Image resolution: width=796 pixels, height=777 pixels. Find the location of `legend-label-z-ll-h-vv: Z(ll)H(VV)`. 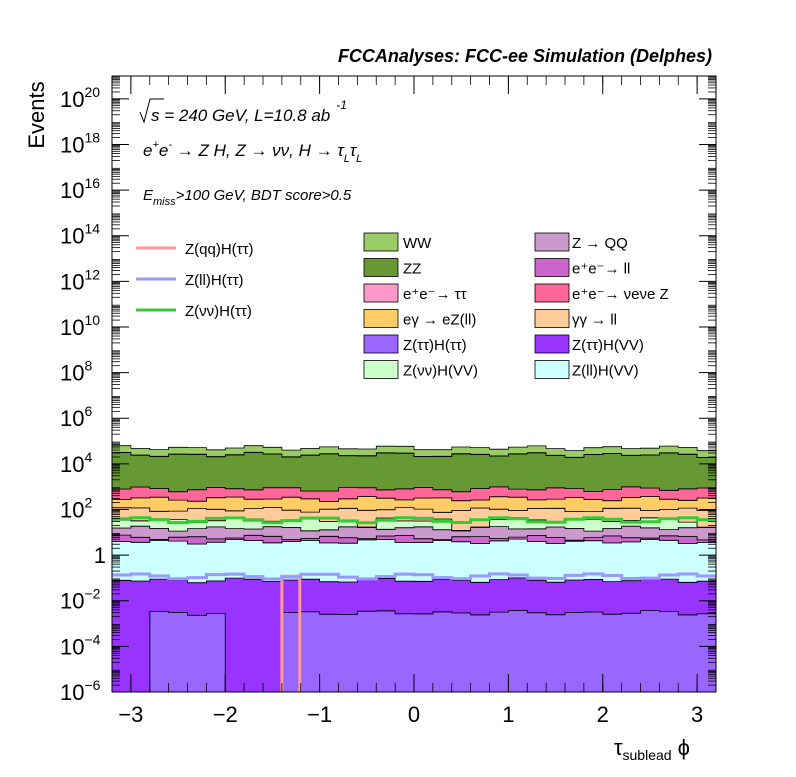

legend-label-z-ll-h-vv: Z(ll)H(VV) is located at coordinates (605, 371).